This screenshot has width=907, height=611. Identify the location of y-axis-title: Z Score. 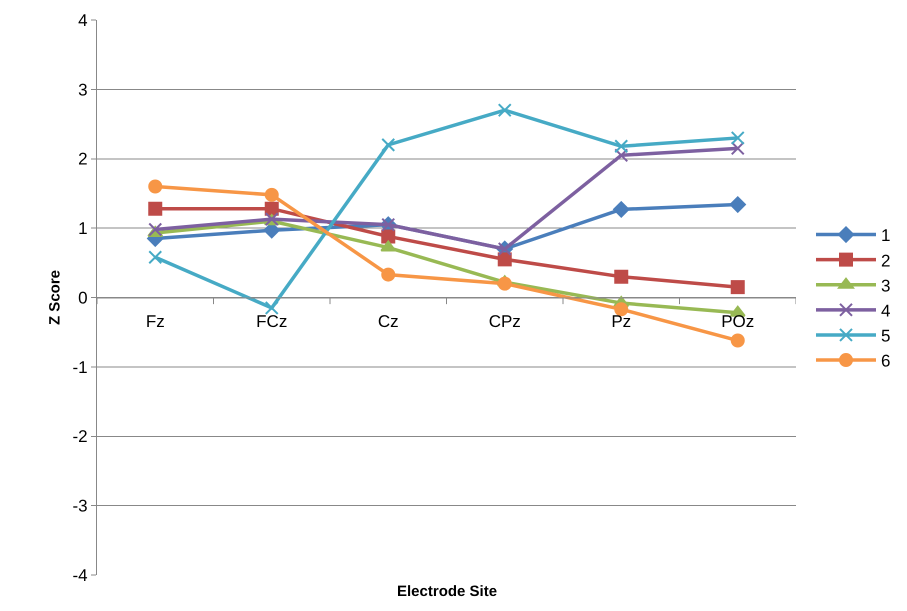
(55, 298).